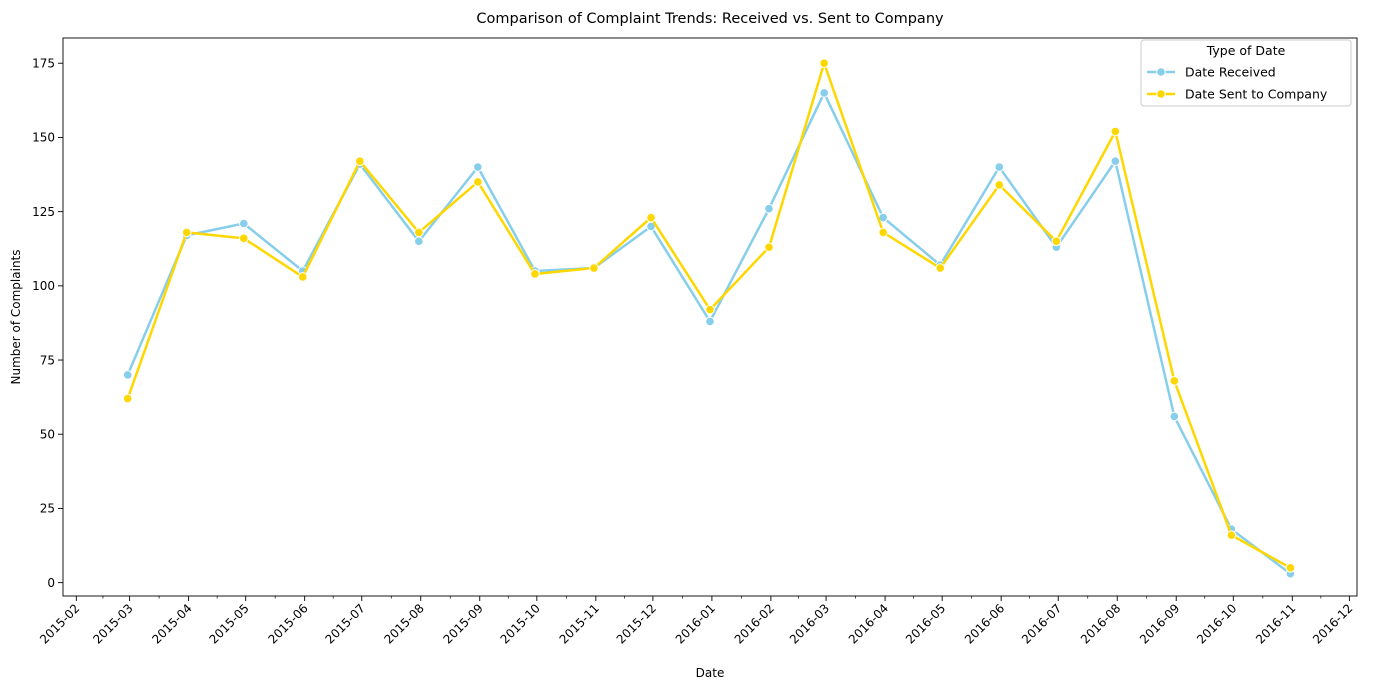 The height and width of the screenshot is (690, 1389). What do you see at coordinates (1332, 623) in the screenshot?
I see `x-tick-label: 2016-12` at bounding box center [1332, 623].